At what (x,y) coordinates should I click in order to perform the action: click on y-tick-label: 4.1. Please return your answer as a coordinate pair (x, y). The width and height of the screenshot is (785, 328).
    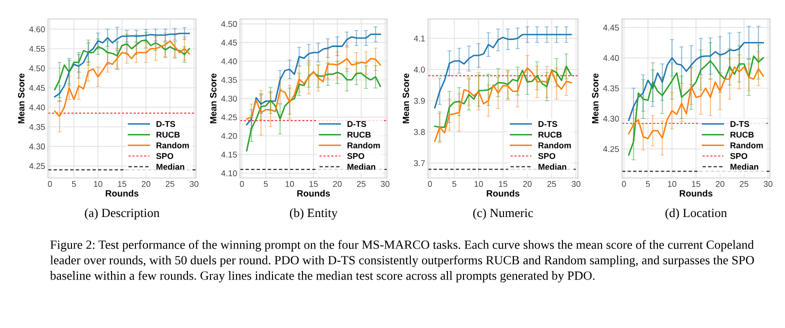
    Looking at the image, I should click on (419, 39).